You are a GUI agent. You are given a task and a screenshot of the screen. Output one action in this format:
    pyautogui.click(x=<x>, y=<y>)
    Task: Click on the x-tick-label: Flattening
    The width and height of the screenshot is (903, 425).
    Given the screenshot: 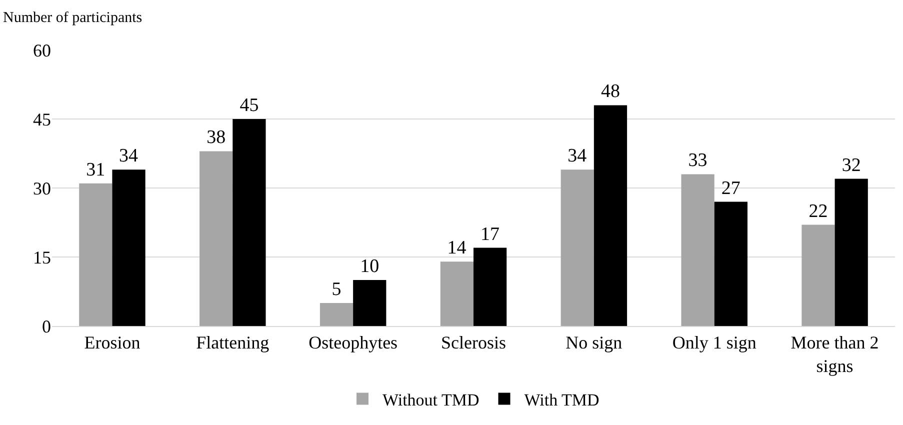 What is the action you would take?
    pyautogui.click(x=233, y=342)
    